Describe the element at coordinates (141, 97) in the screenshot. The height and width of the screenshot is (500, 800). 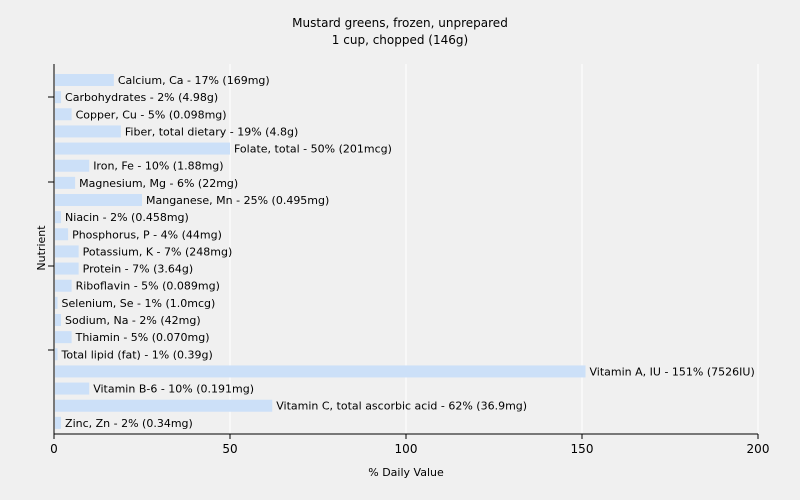
I see `bar-label: Carbohydrates - 2% (4.98g)` at that location.